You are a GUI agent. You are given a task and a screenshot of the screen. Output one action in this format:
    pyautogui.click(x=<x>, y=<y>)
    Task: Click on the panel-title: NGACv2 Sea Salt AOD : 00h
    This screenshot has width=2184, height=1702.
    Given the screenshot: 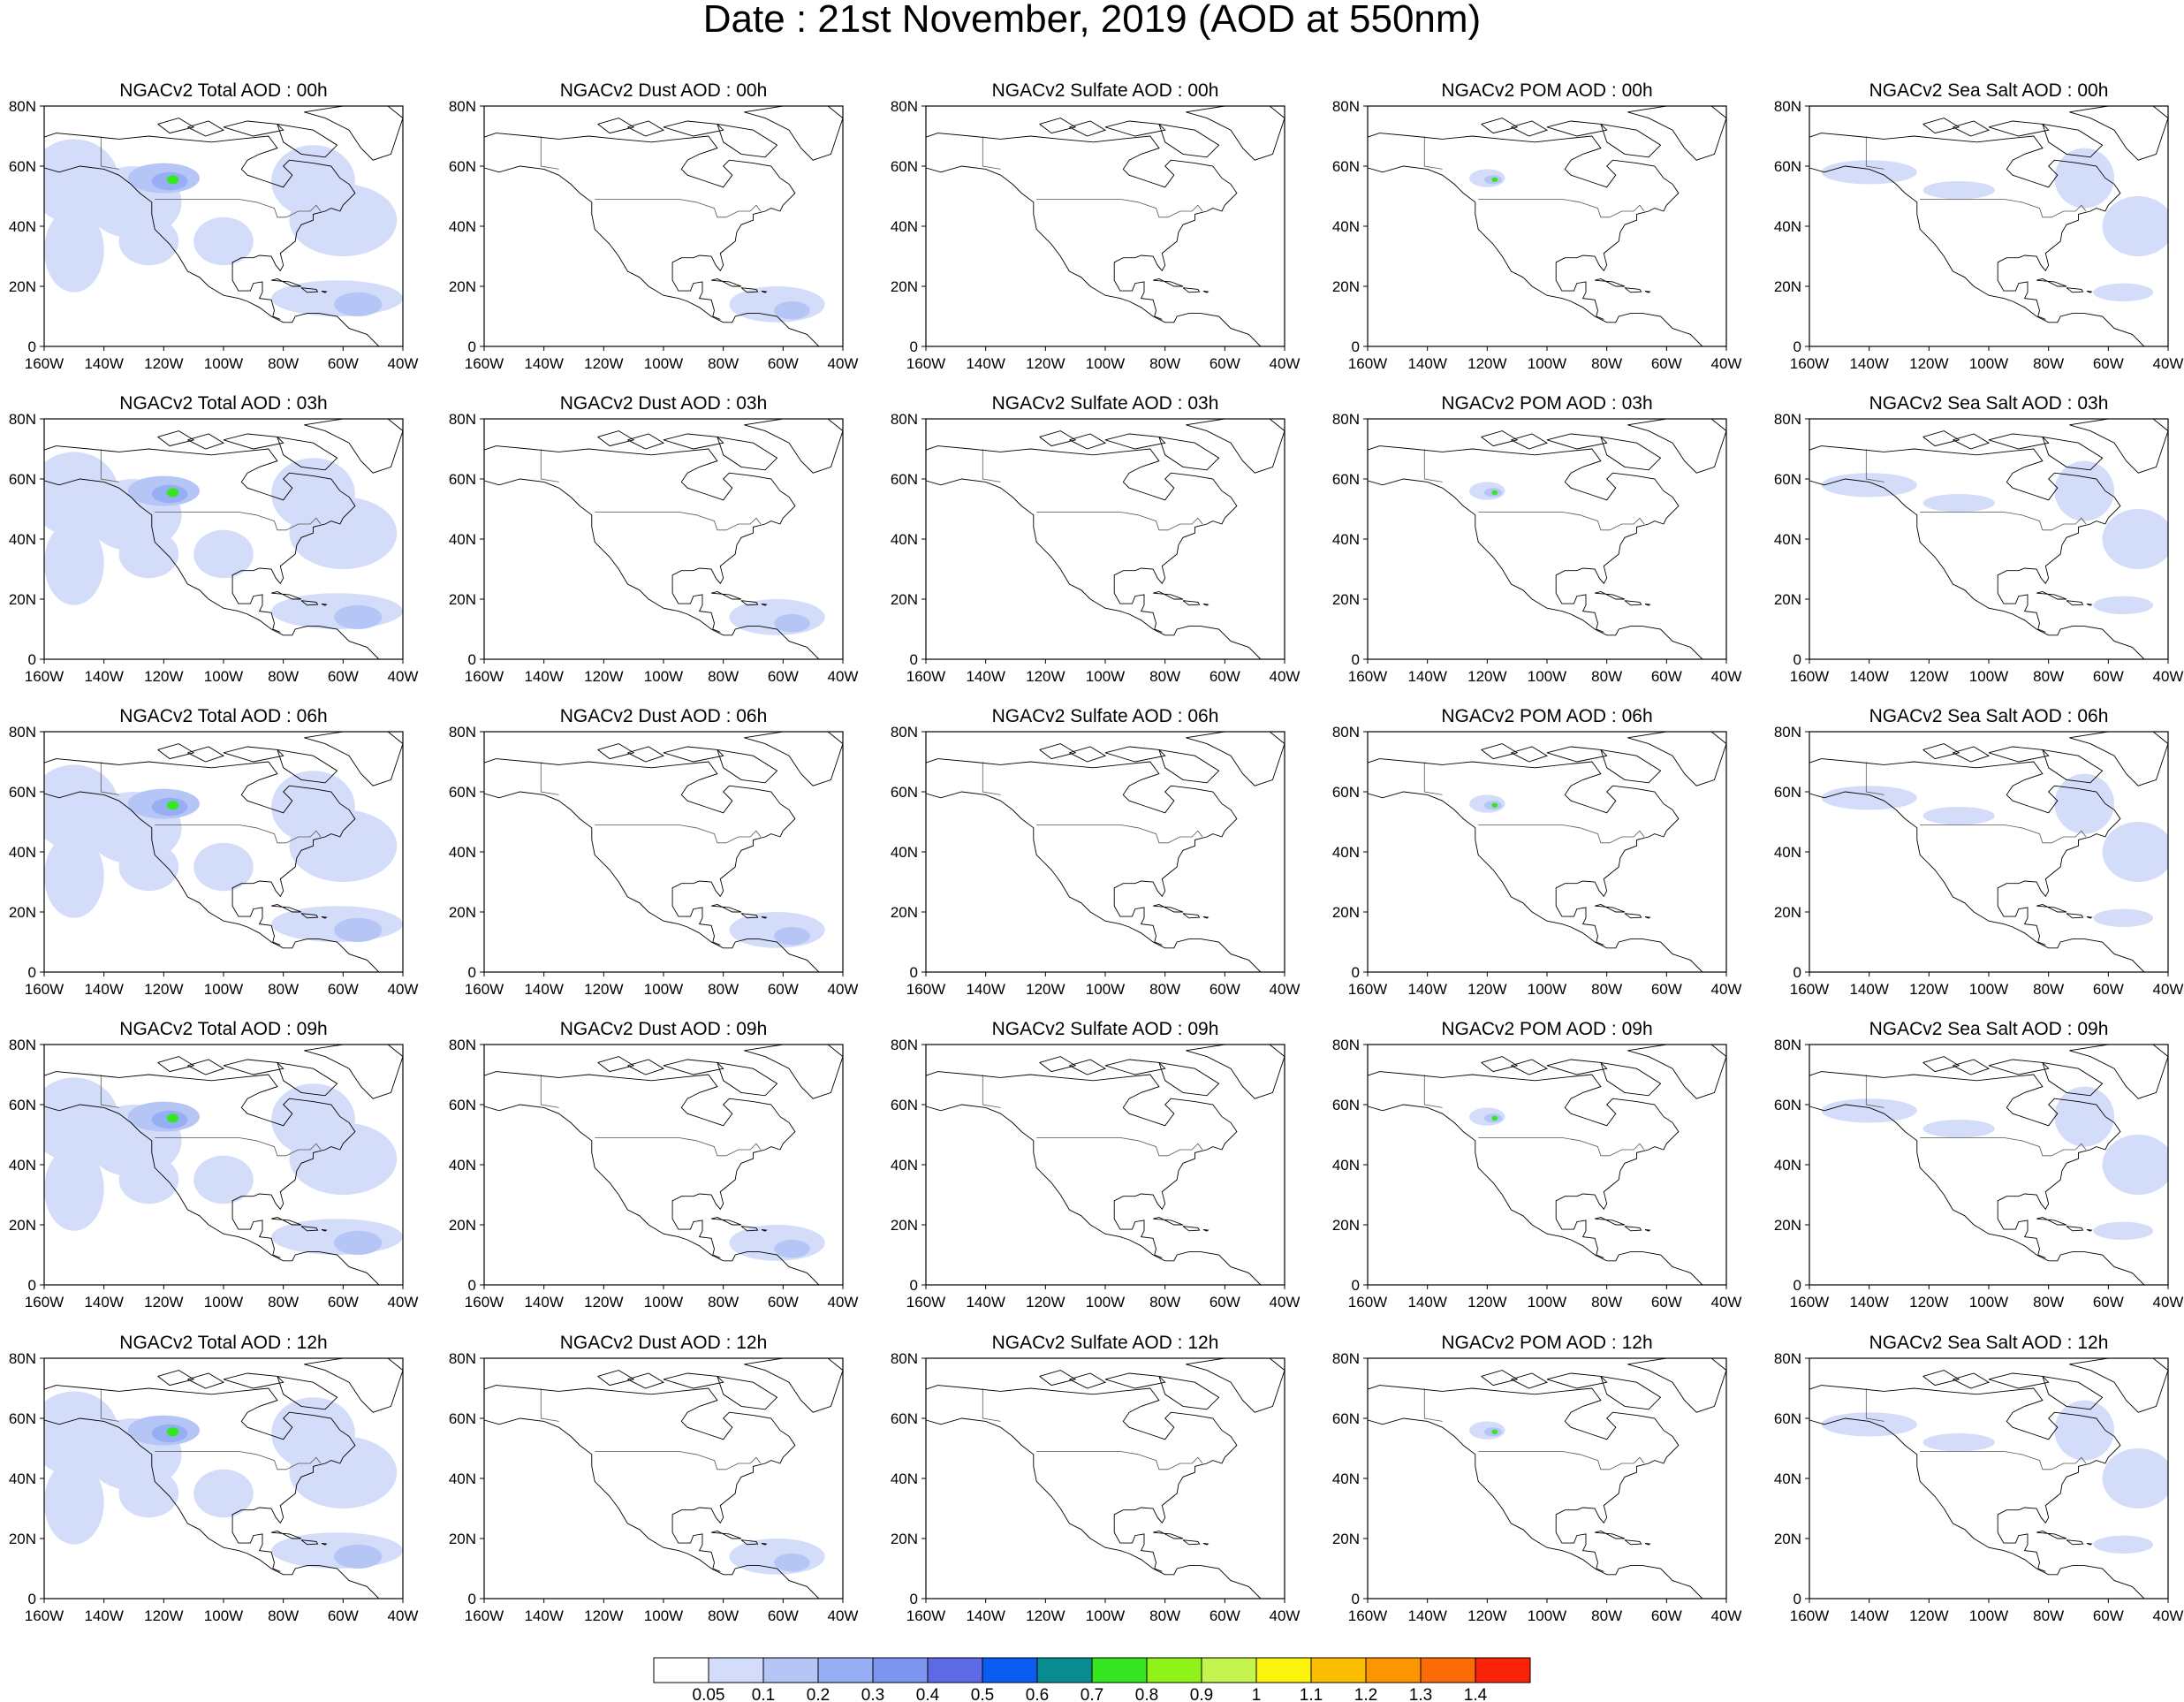 What is the action you would take?
    pyautogui.click(x=1989, y=90)
    